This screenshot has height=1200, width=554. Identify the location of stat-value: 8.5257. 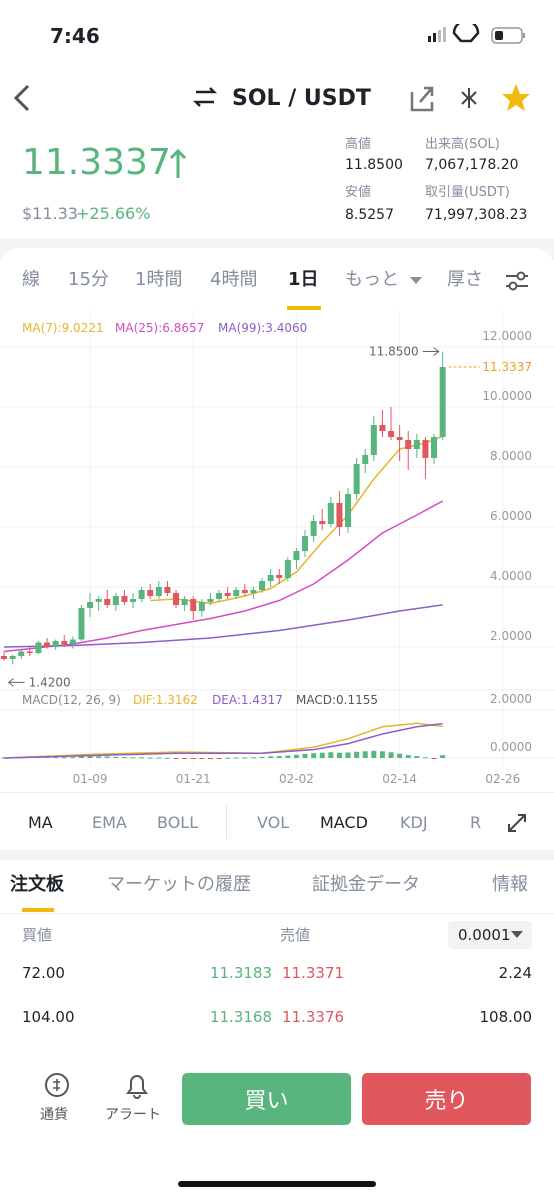
(369, 215).